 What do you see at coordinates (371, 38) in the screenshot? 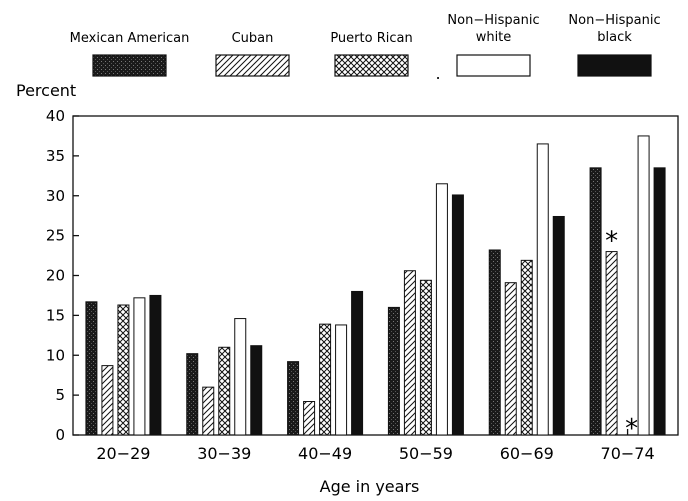
I see `legend-label-puerto-rican: Puerto Rican` at bounding box center [371, 38].